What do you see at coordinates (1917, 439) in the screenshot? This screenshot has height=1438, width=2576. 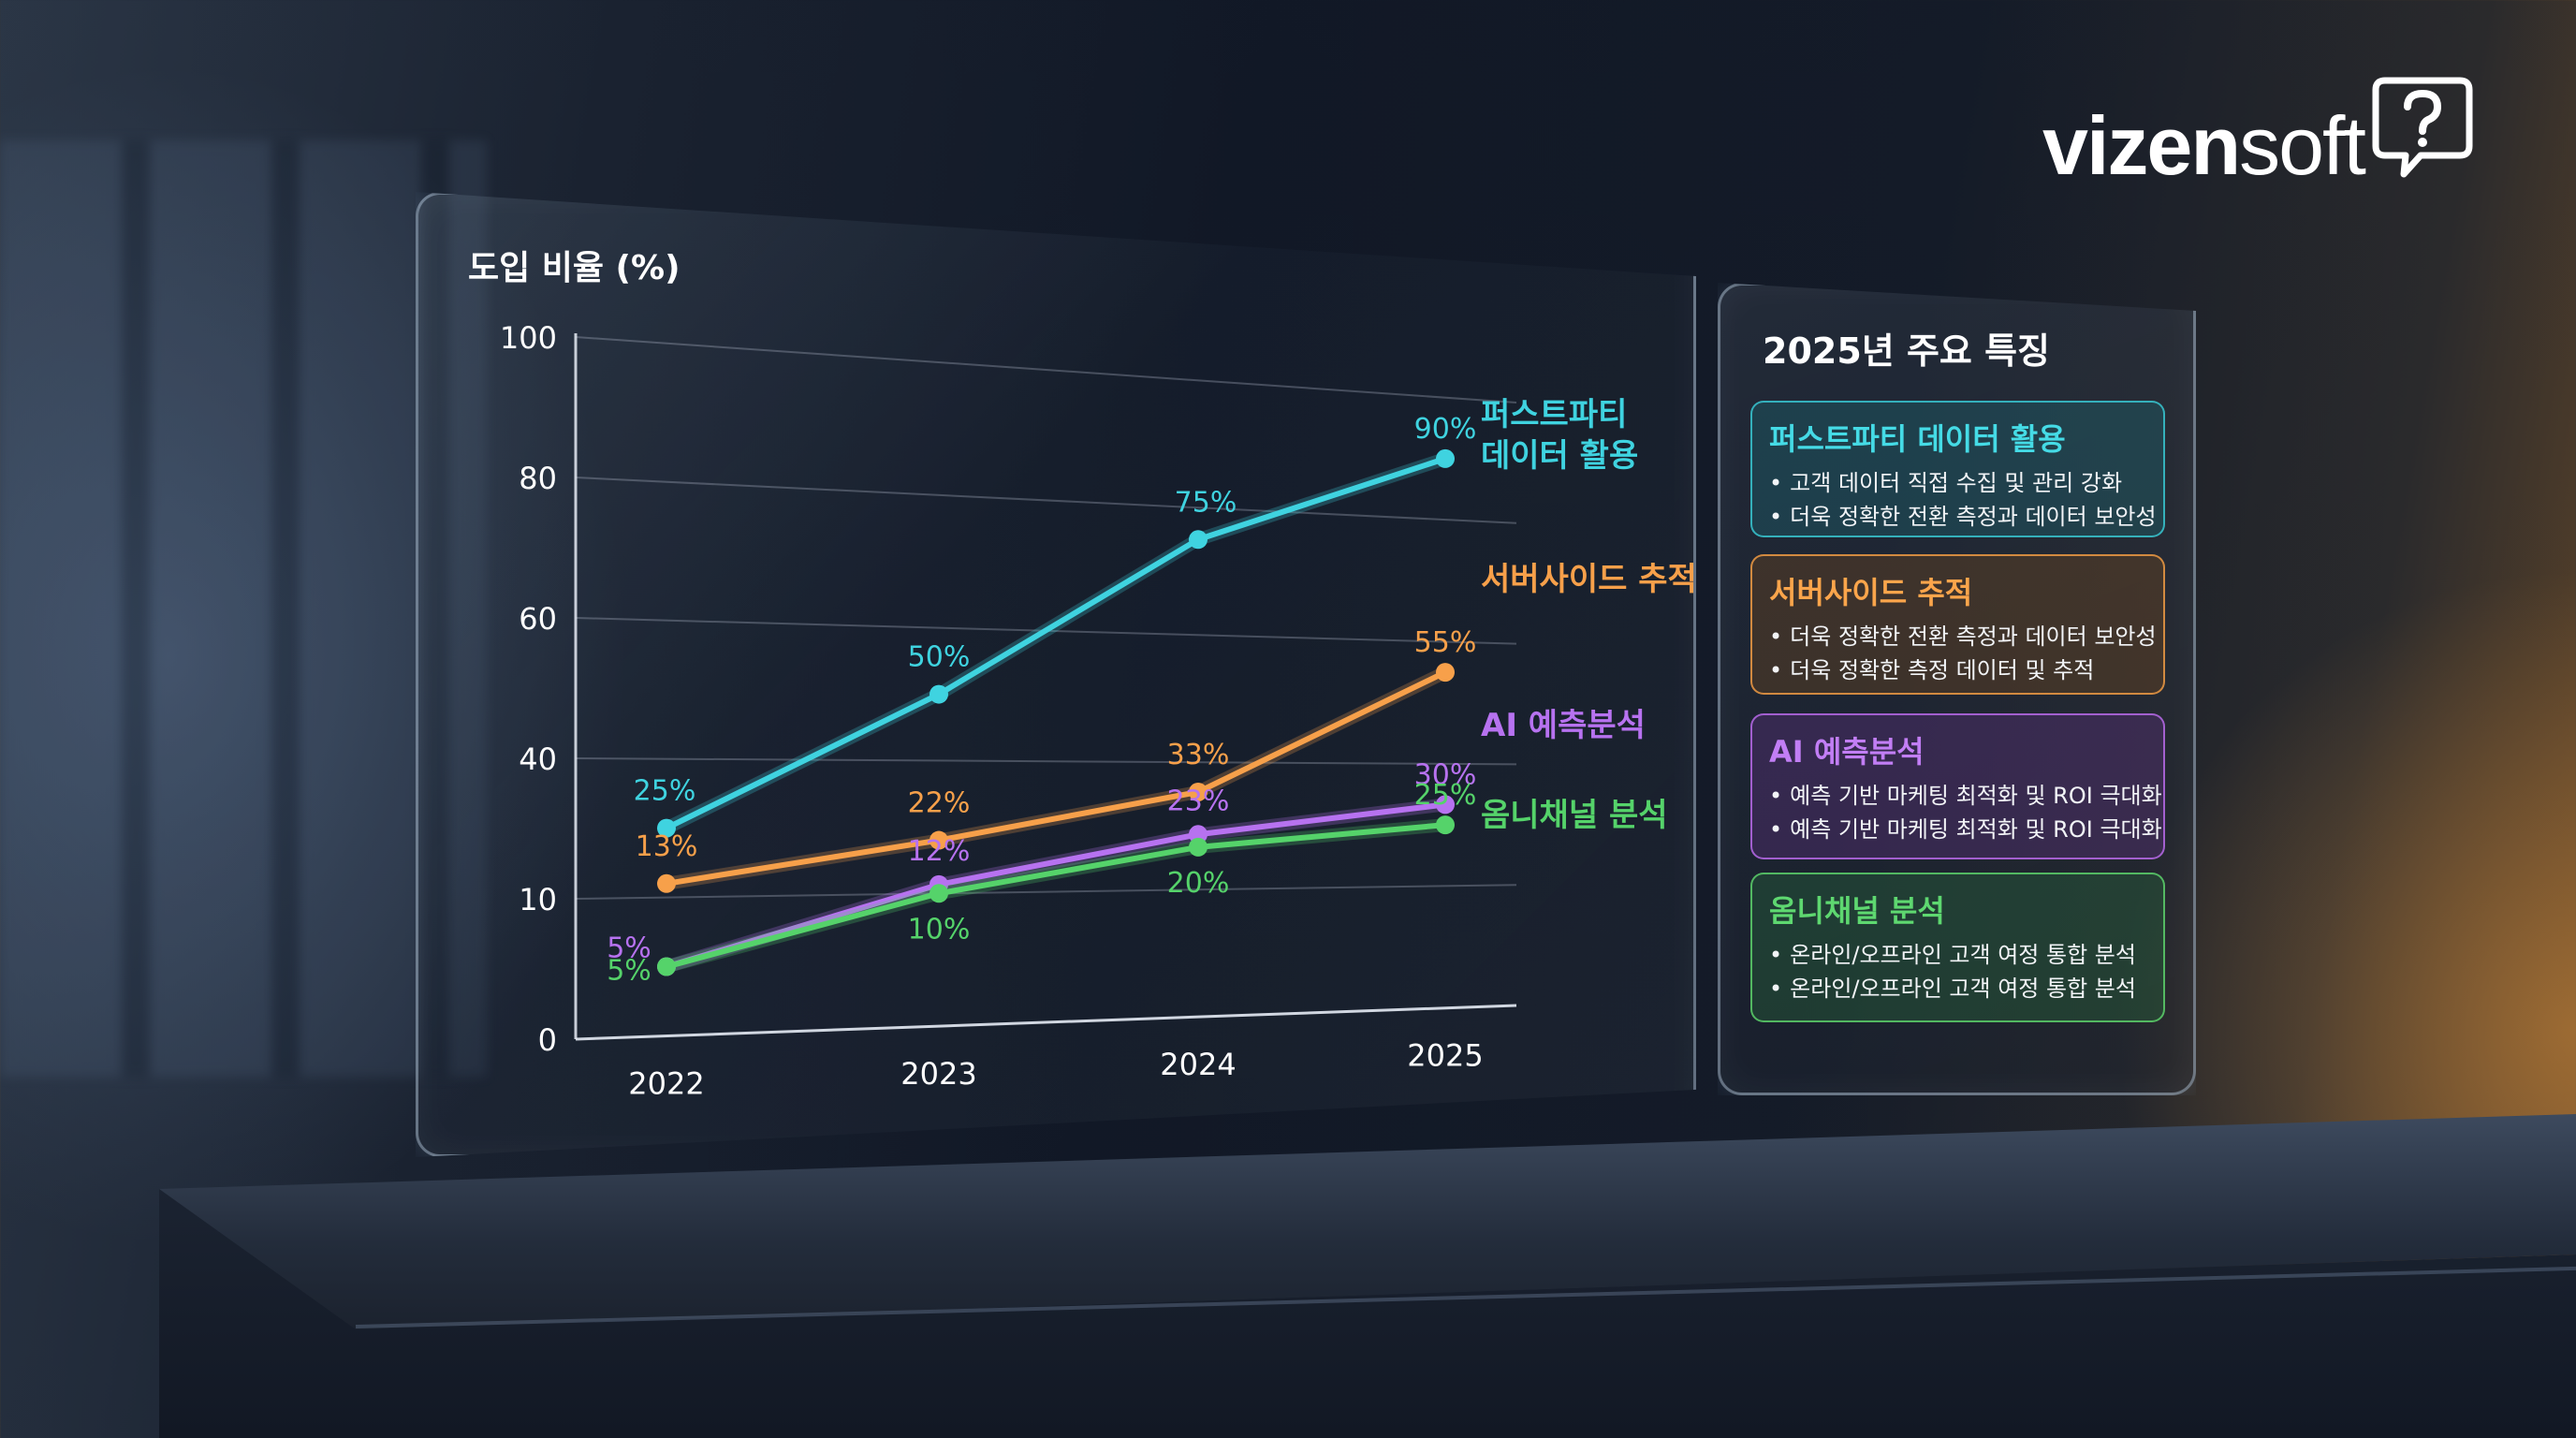 I see `feature-card-title: 퍼스트파티 데이터 활용` at bounding box center [1917, 439].